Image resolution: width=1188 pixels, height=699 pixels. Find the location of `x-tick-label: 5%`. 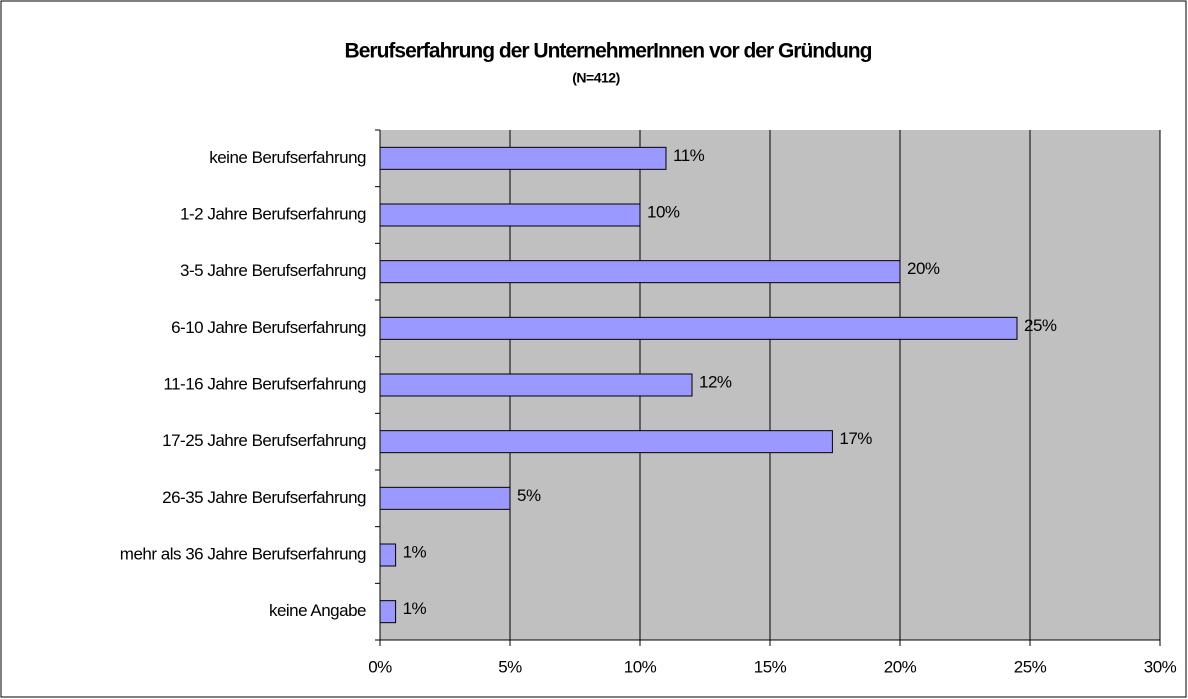

x-tick-label: 5% is located at coordinates (510, 666).